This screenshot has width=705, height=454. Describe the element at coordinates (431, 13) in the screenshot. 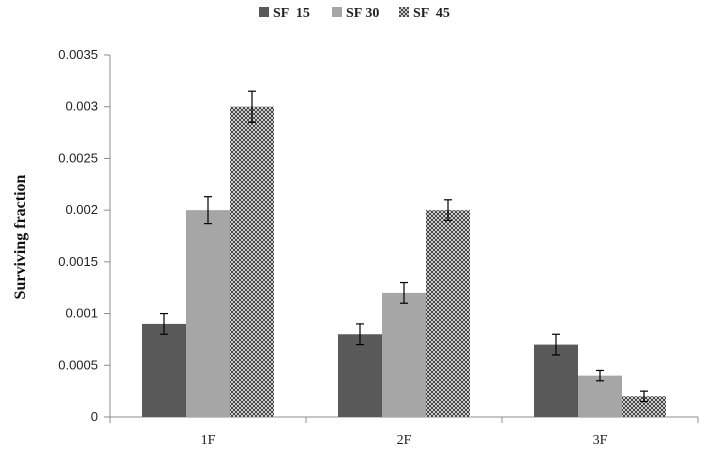

I see `legend-label: SF 45` at that location.